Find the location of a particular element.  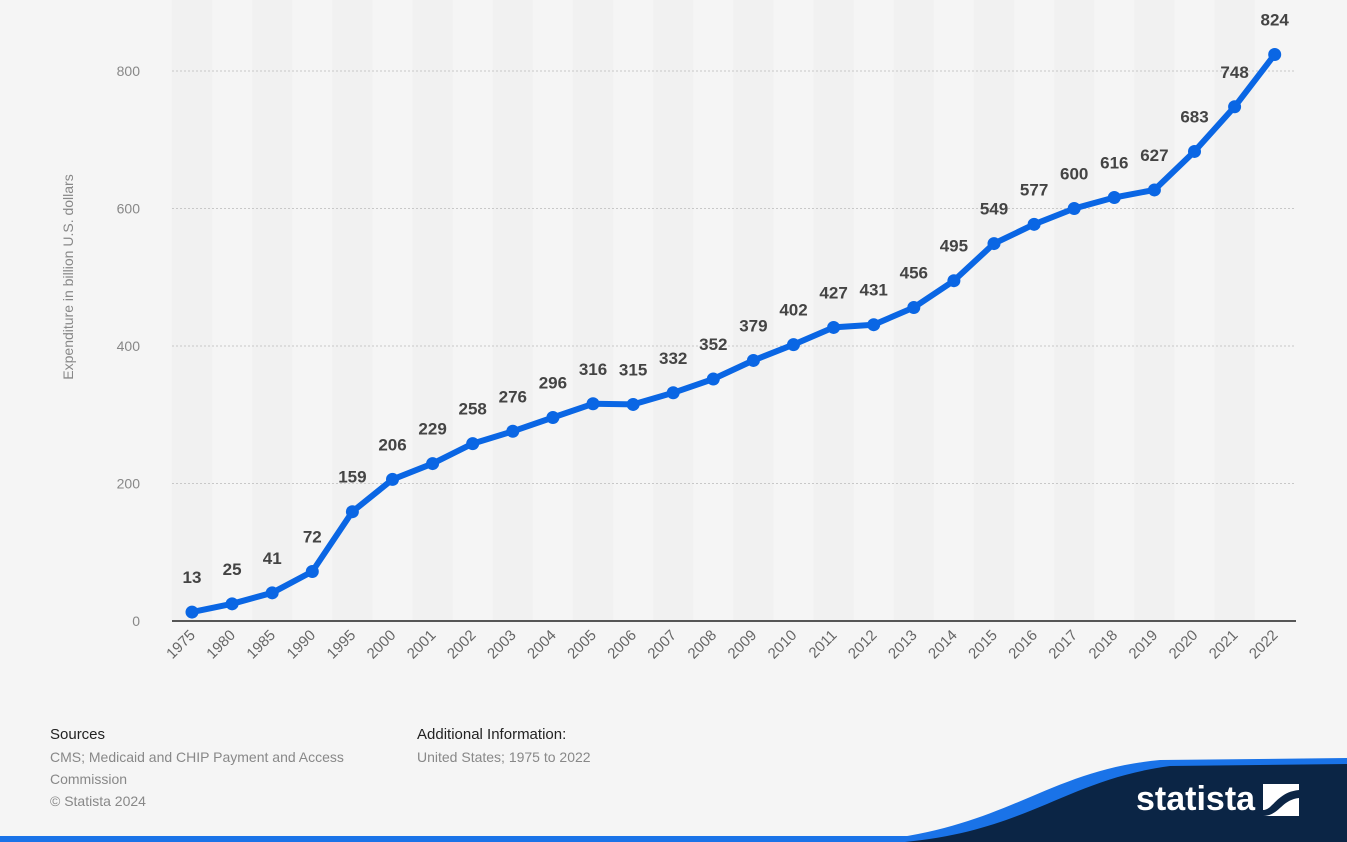

sources-heading: Sources is located at coordinates (78, 734).